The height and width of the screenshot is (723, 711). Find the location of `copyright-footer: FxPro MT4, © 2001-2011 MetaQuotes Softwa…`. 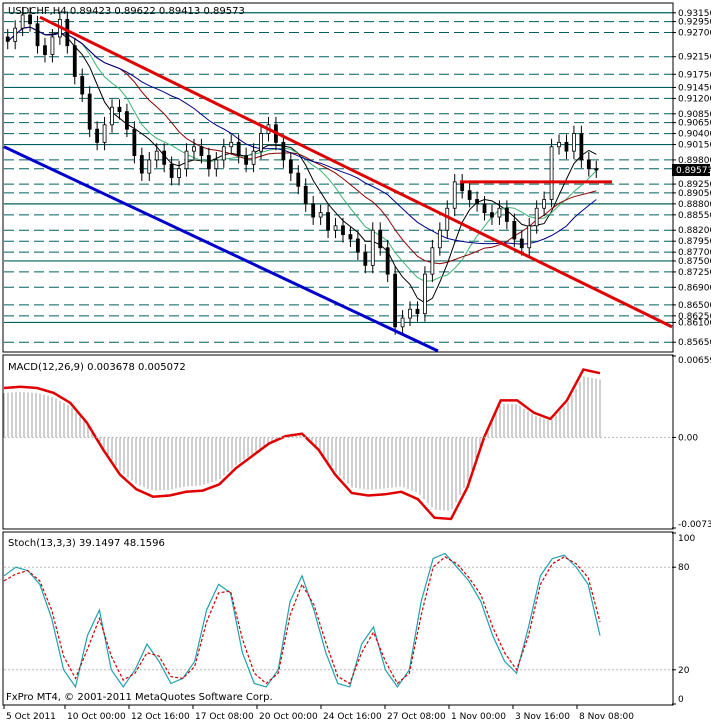

copyright-footer: FxPro MT4, © 2001-2011 MetaQuotes Softwa… is located at coordinates (139, 697).